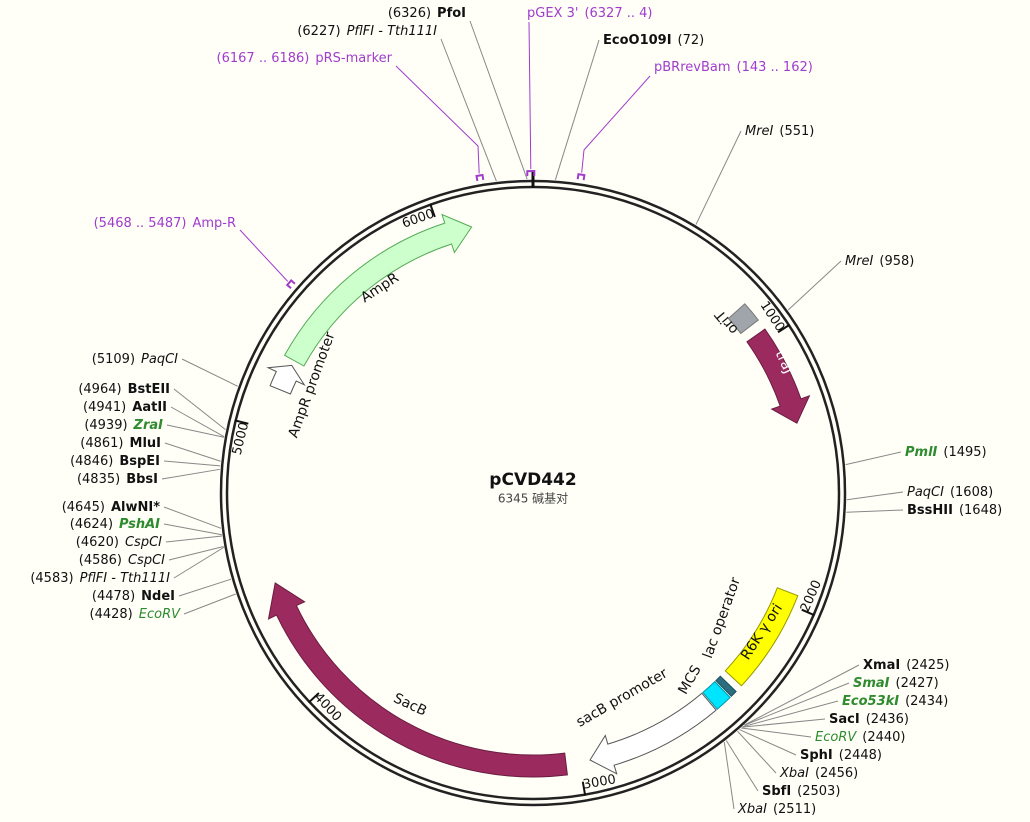 The height and width of the screenshot is (822, 1030). I want to click on site-label-part: (6326), so click(409, 13).